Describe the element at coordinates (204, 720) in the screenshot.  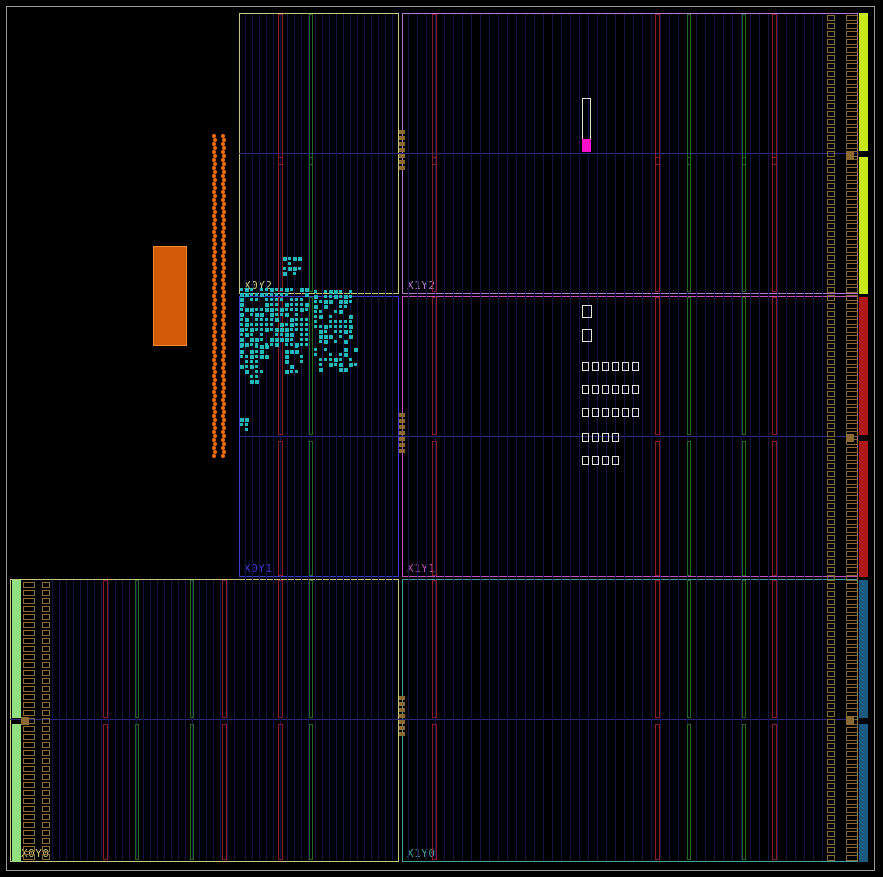
I see `clock-region-x0y0: X0Y0` at that location.